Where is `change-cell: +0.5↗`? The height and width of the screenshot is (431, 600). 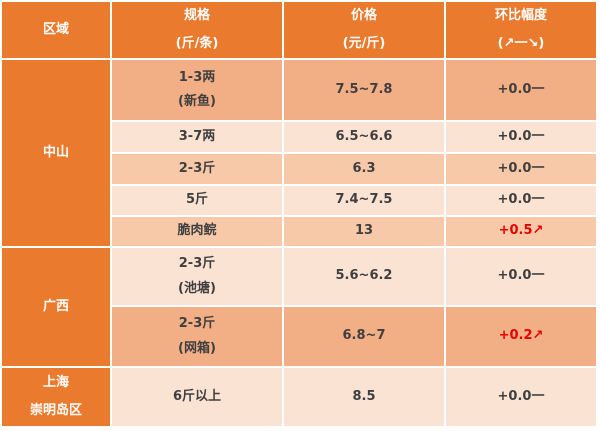
change-cell: +0.5↗ is located at coordinates (521, 231).